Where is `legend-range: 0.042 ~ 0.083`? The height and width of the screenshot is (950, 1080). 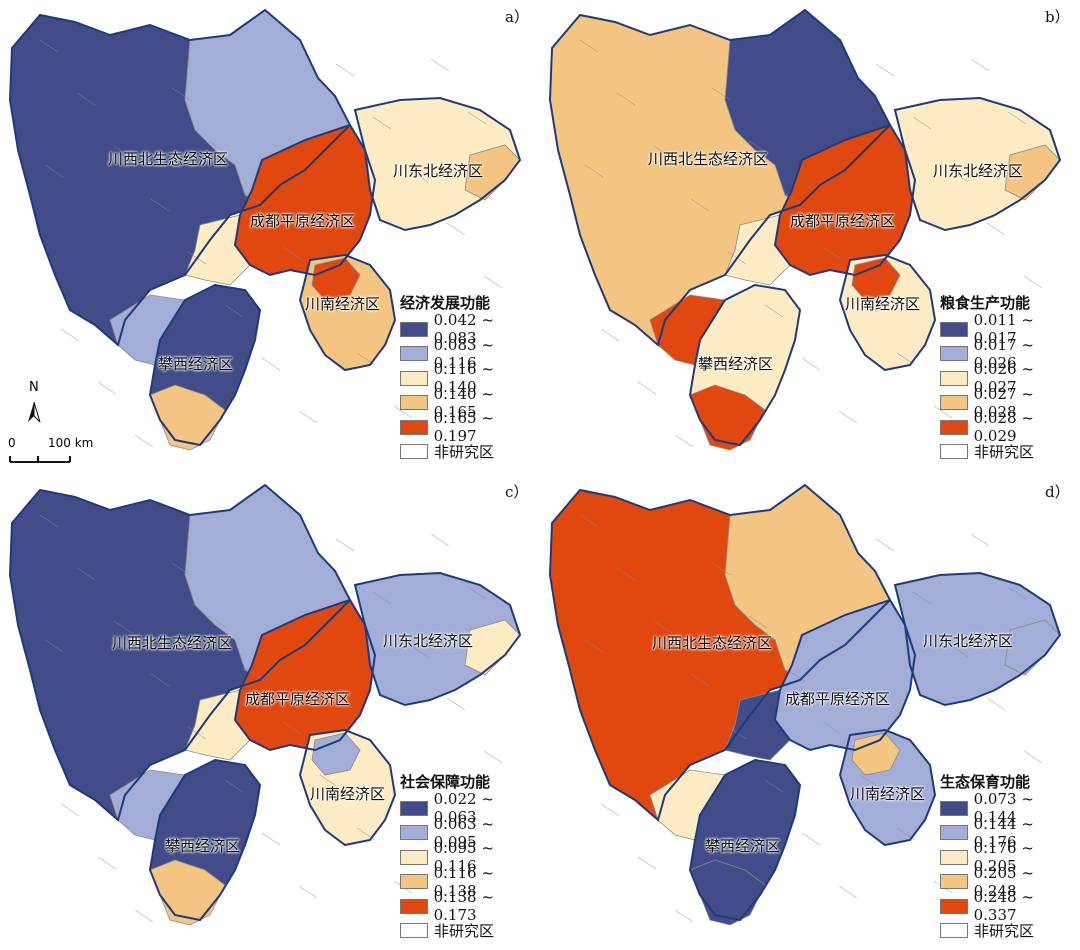 legend-range: 0.042 ~ 0.083 is located at coordinates (463, 329).